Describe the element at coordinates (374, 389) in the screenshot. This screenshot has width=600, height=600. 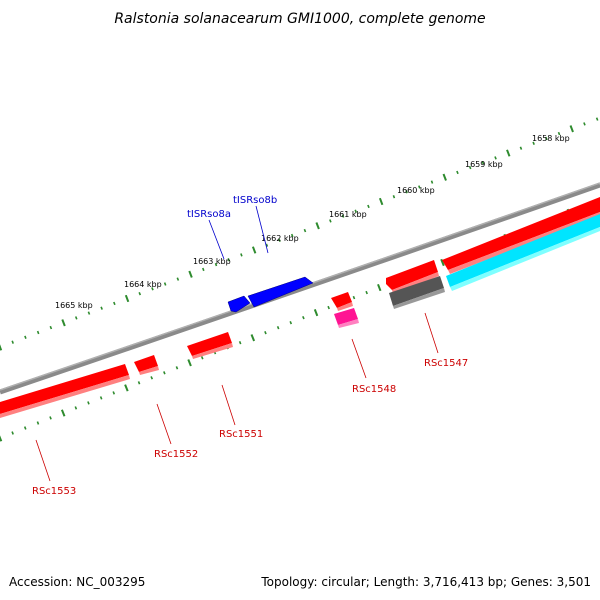
I see `label-RSc1548: RSc1548` at that location.